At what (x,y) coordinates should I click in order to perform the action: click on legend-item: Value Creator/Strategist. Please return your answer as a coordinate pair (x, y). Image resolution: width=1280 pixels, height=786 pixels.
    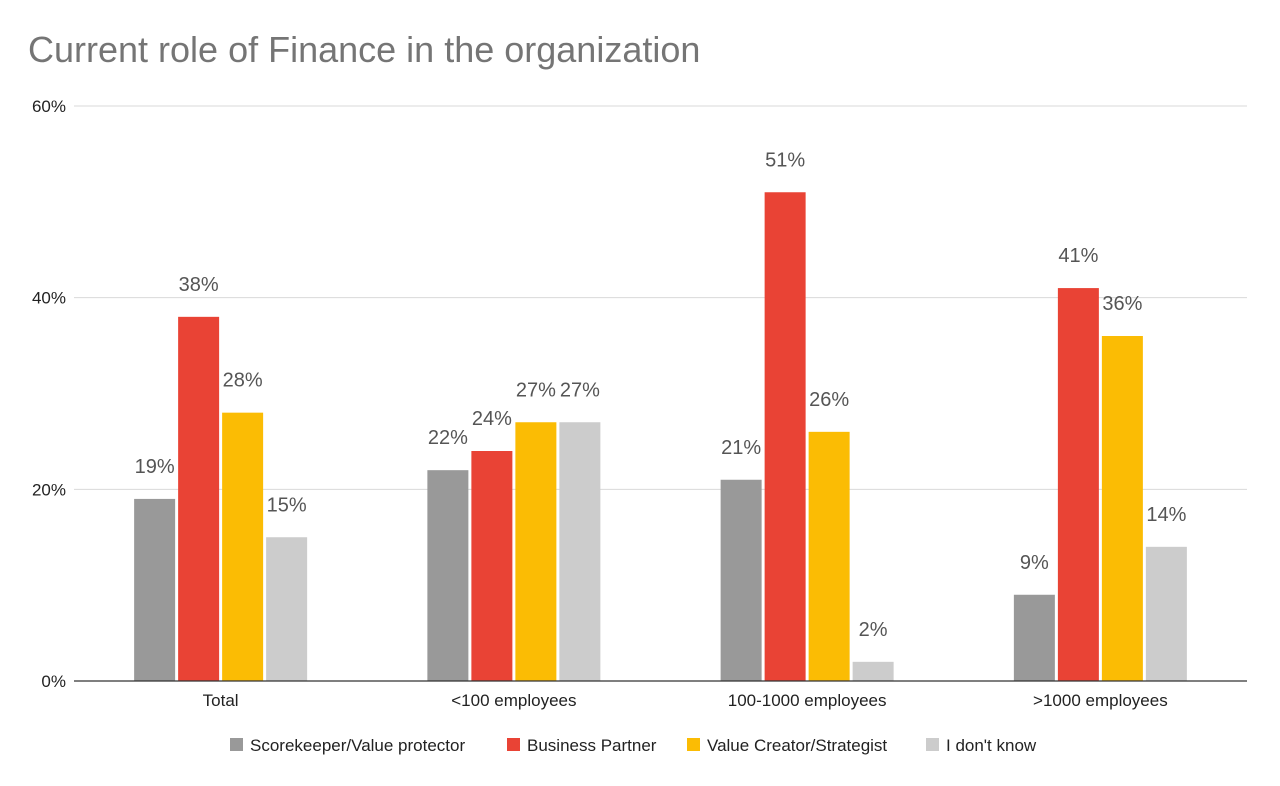
    Looking at the image, I should click on (787, 745).